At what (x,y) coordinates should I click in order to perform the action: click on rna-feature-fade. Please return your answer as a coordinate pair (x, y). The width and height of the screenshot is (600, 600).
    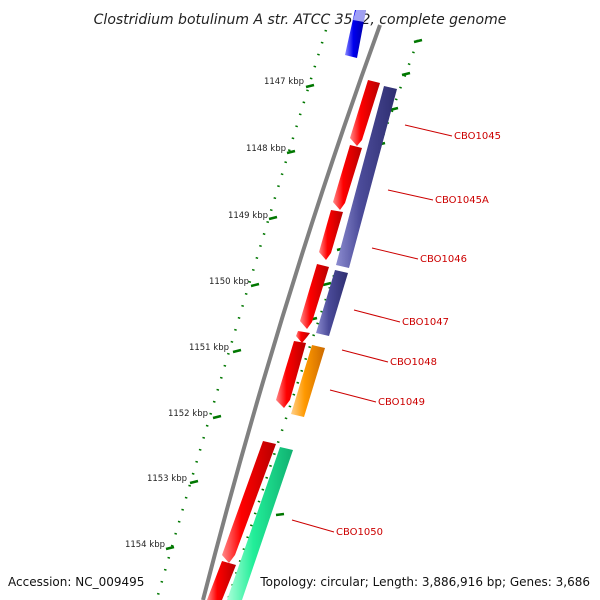
    Looking at the image, I should click on (359, 16).